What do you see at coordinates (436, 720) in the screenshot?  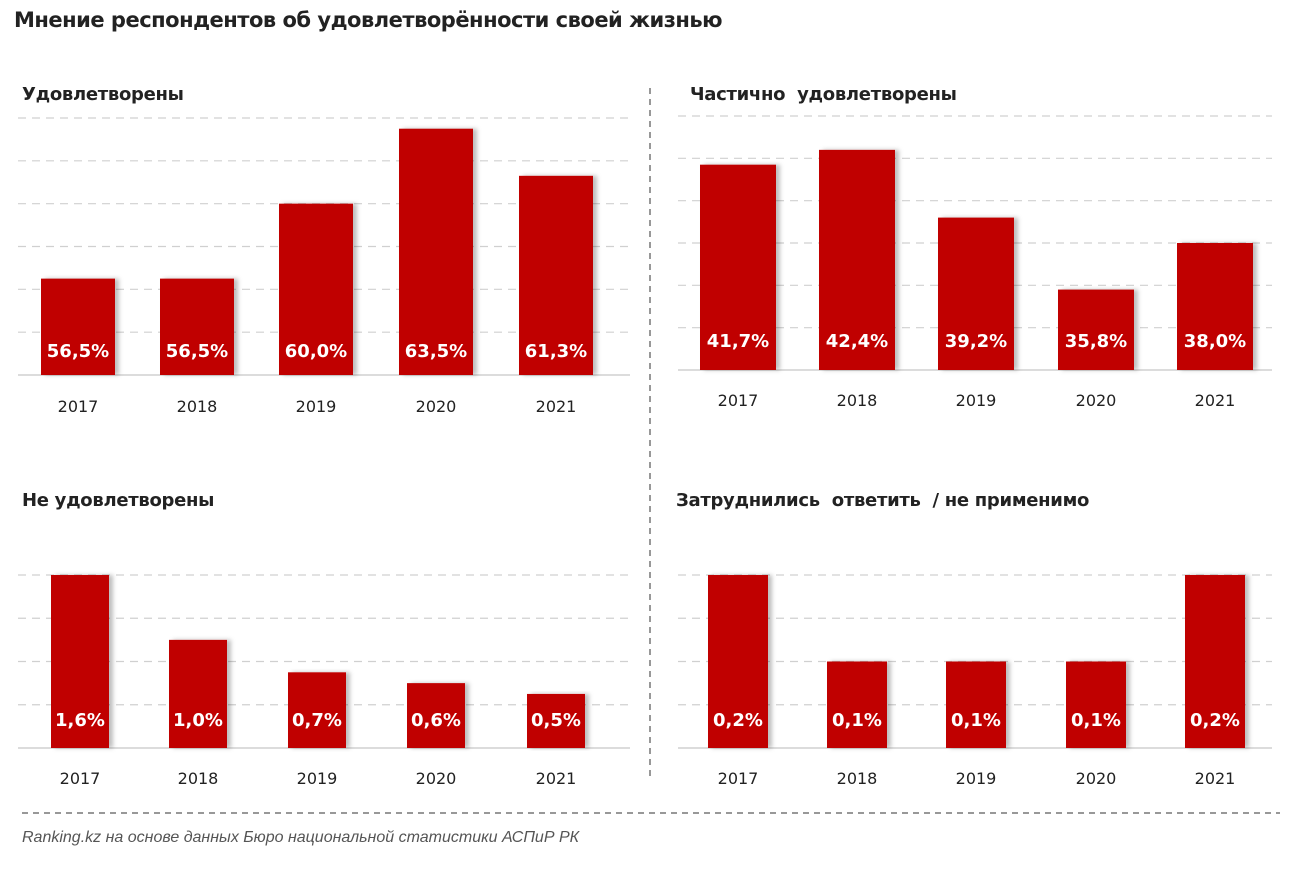 I see `data-label: 0,6%` at bounding box center [436, 720].